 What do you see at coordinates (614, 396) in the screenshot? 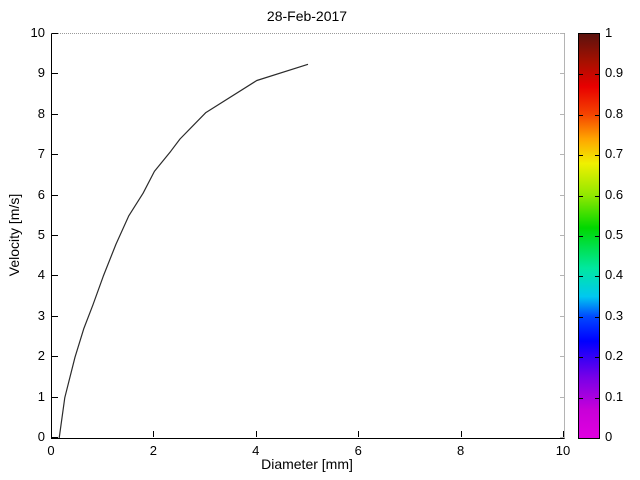
I see `colorbar-tick-label: 0.1` at bounding box center [614, 396].